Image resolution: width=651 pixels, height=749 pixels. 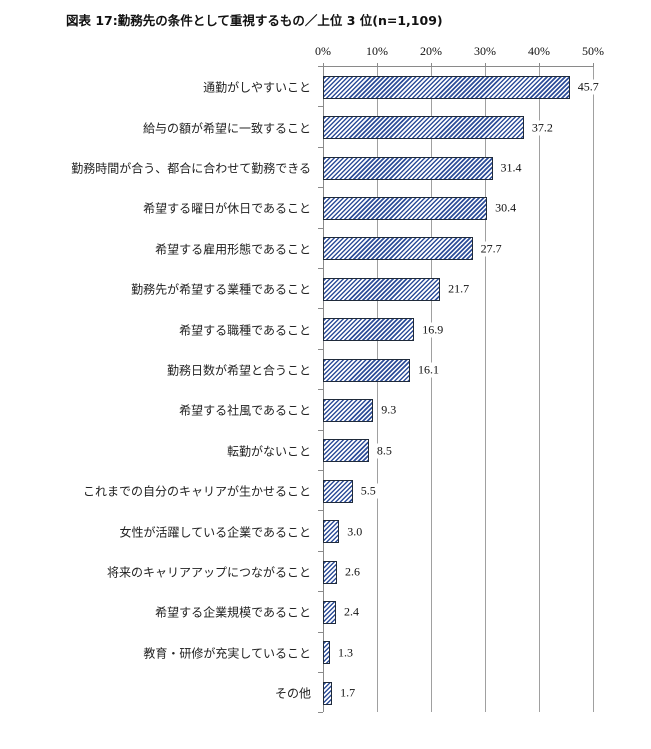 What do you see at coordinates (238, 370) in the screenshot?
I see `category-label: 勤務日数が希望と合うこと` at bounding box center [238, 370].